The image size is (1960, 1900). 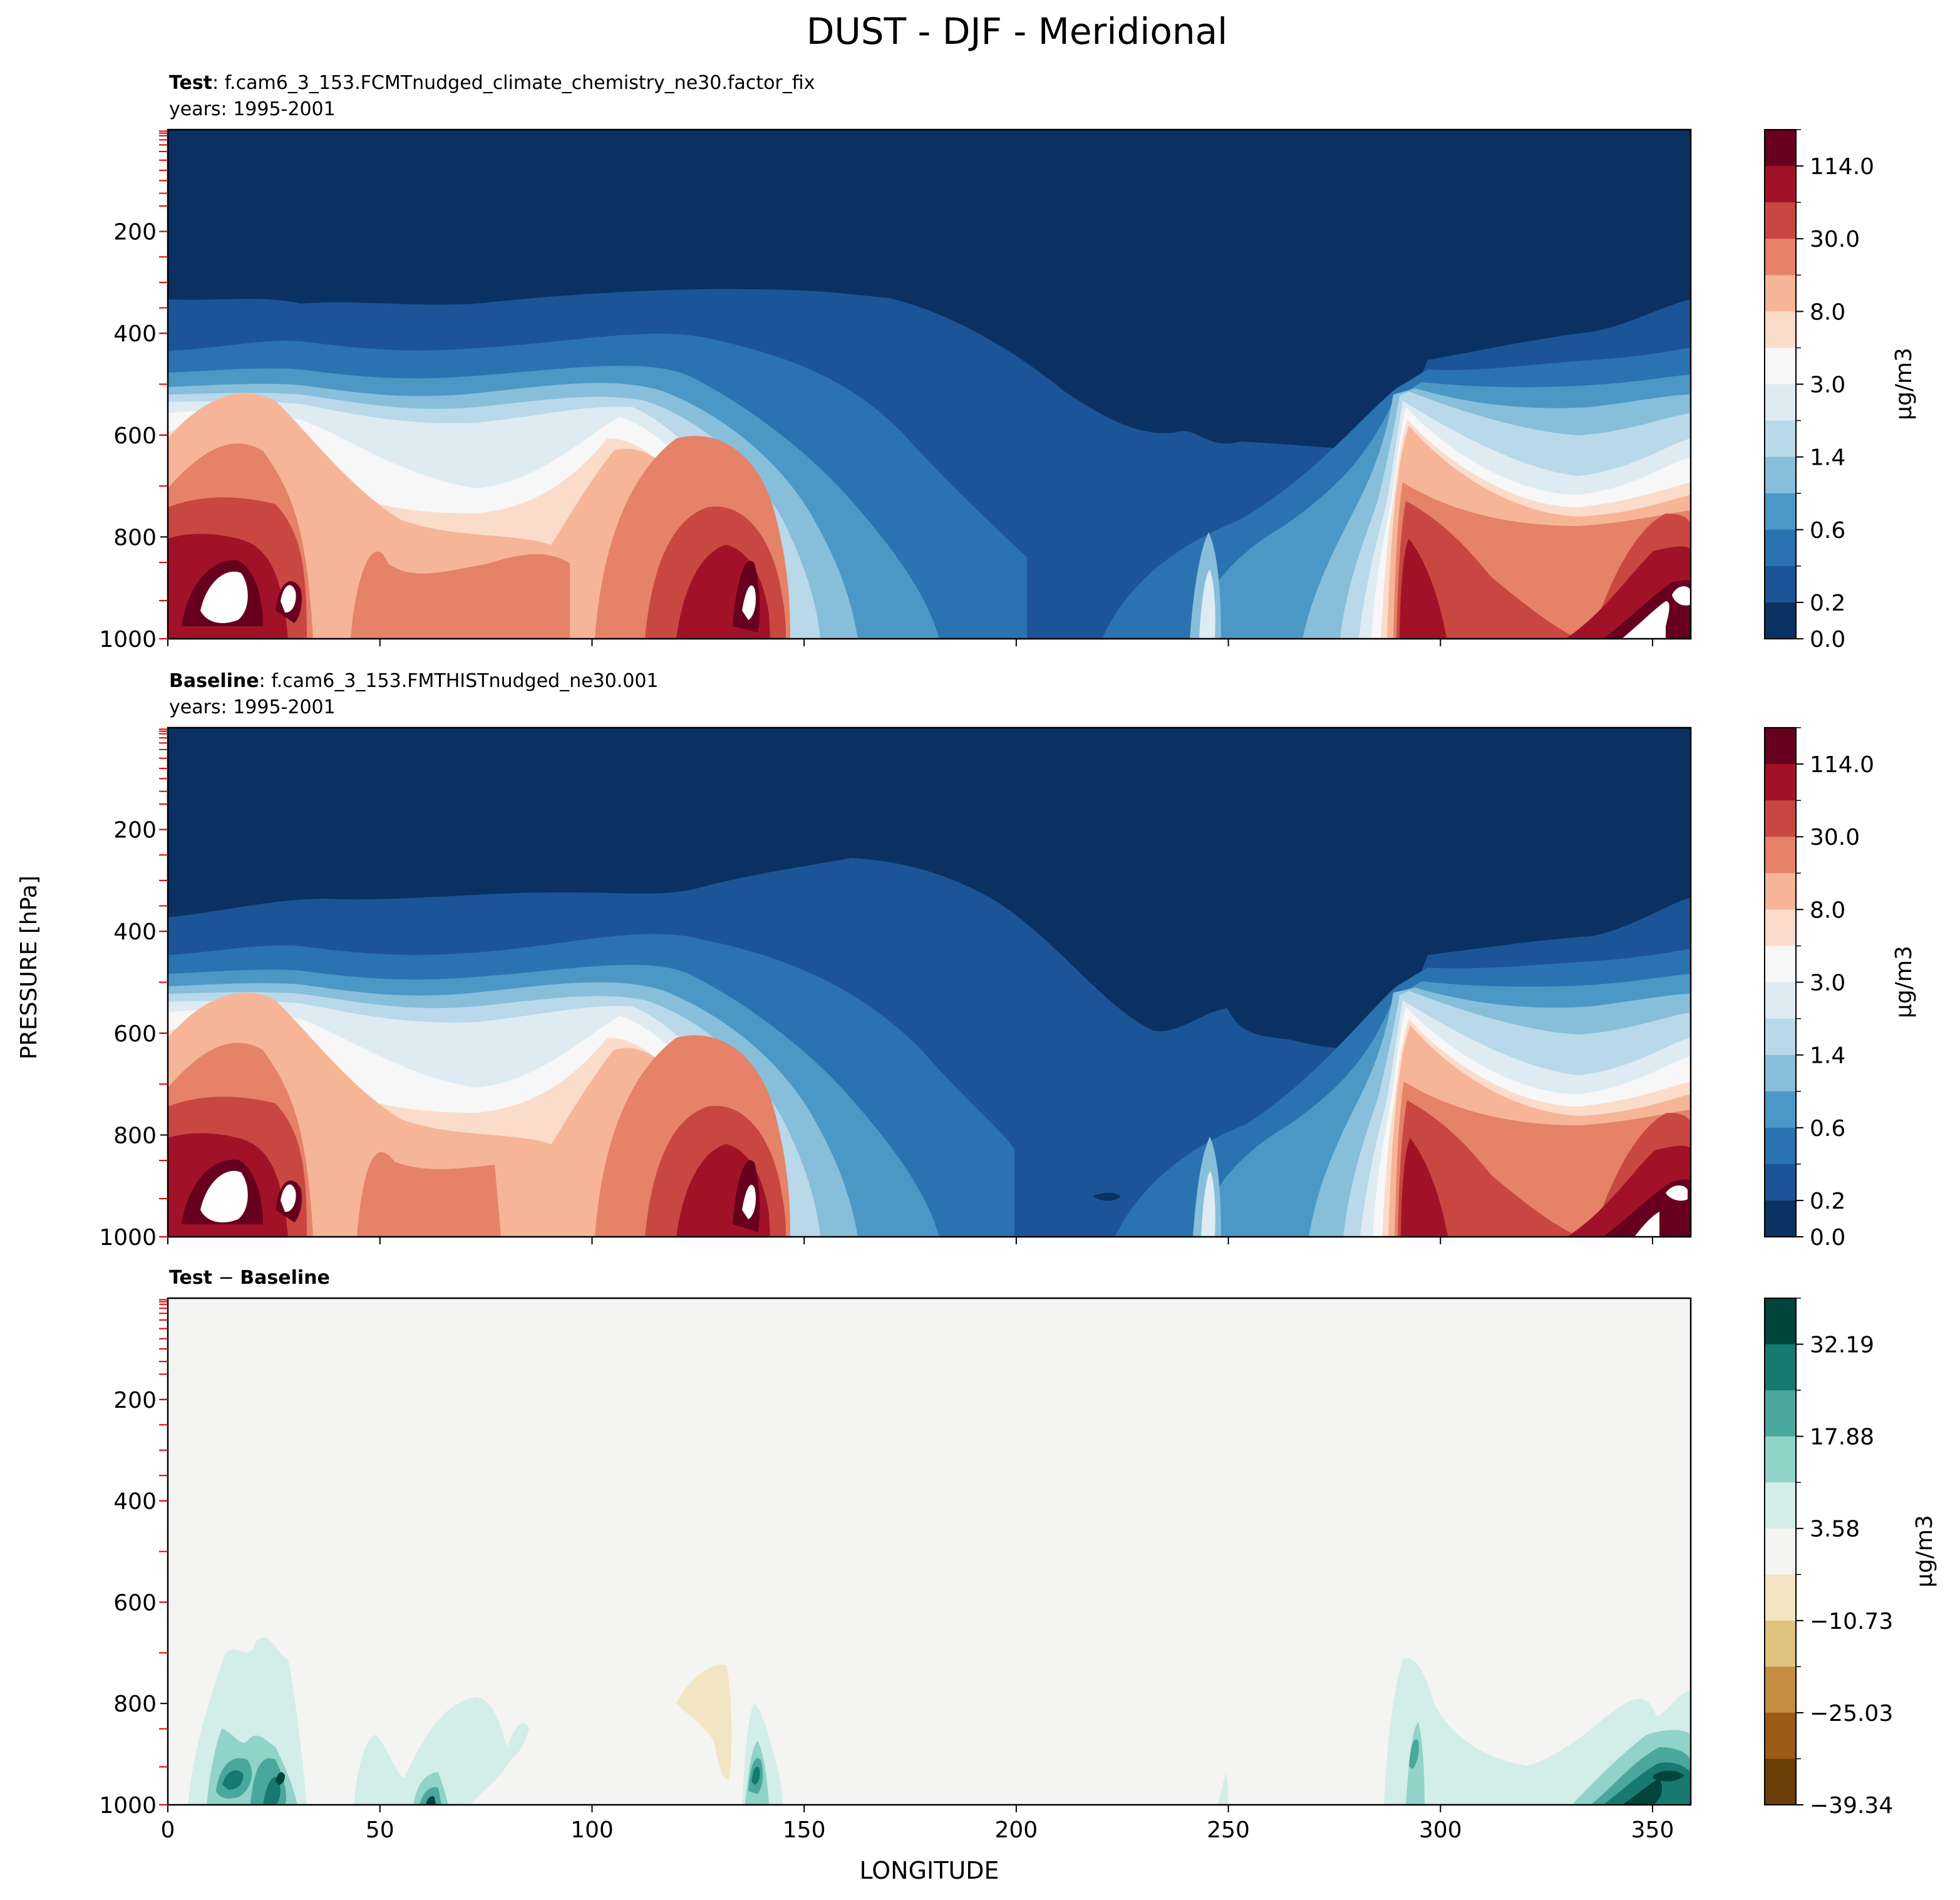 What do you see at coordinates (910, 1240) in the screenshot?
I see `panel-baseline-x-tickmarks` at bounding box center [910, 1240].